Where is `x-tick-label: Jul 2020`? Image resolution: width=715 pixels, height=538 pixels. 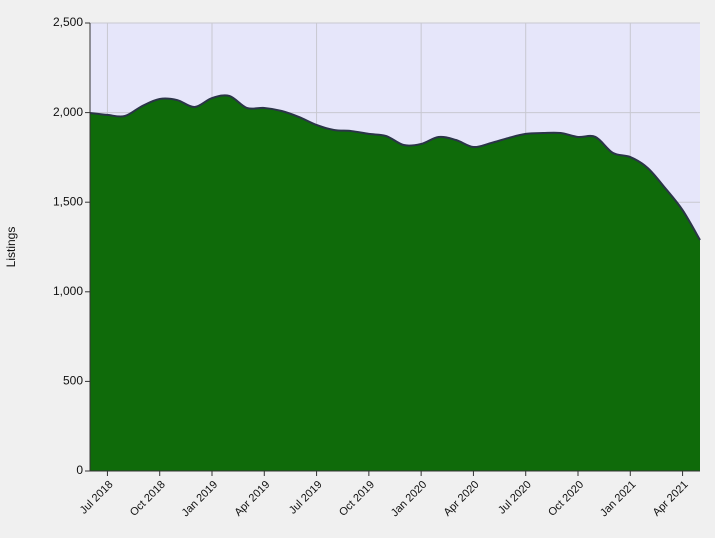 x-tick-label: Jul 2020 is located at coordinates (515, 498).